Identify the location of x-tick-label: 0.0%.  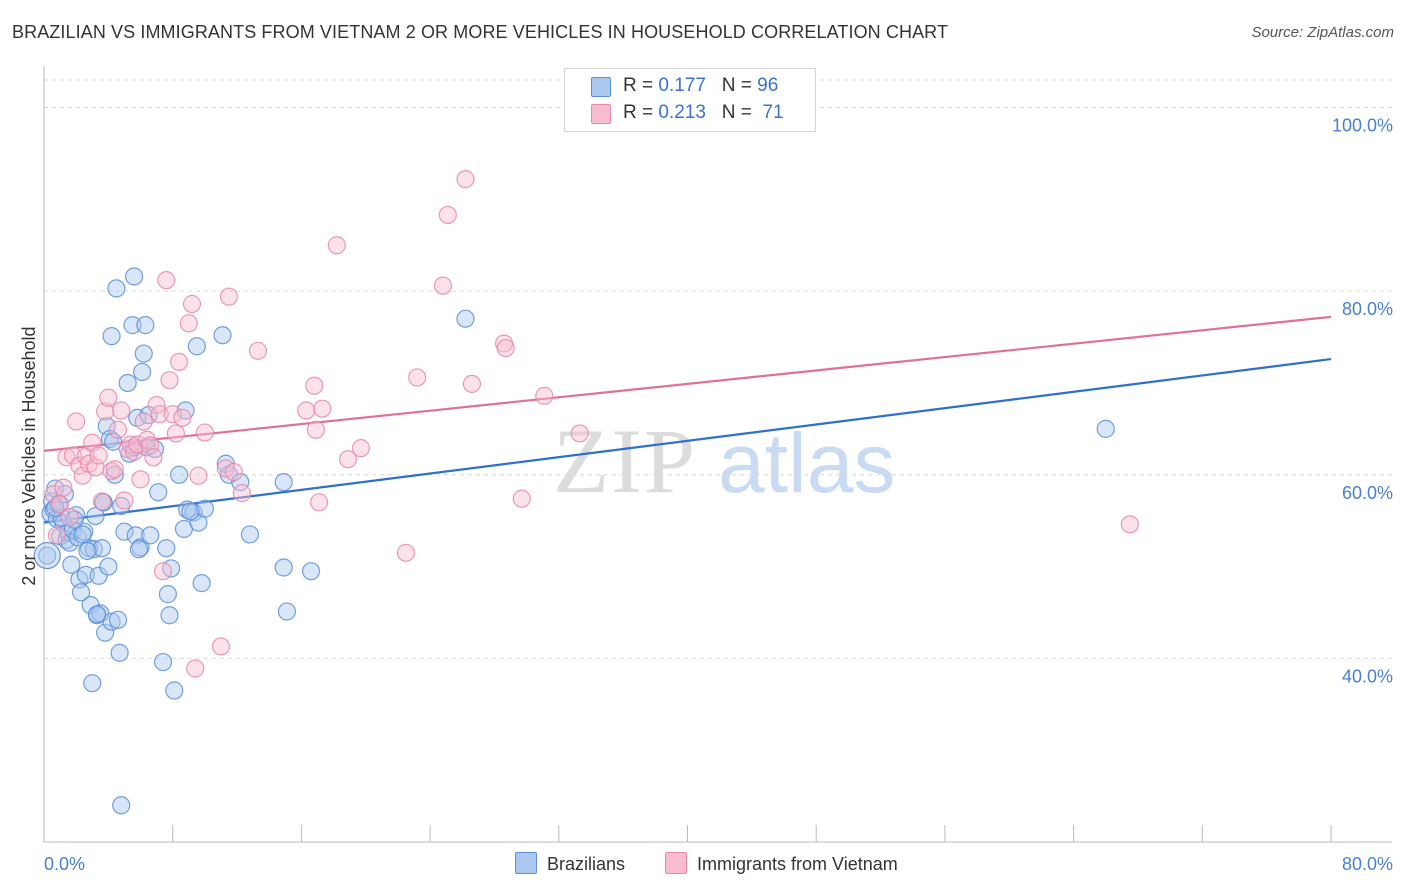
(64, 864).